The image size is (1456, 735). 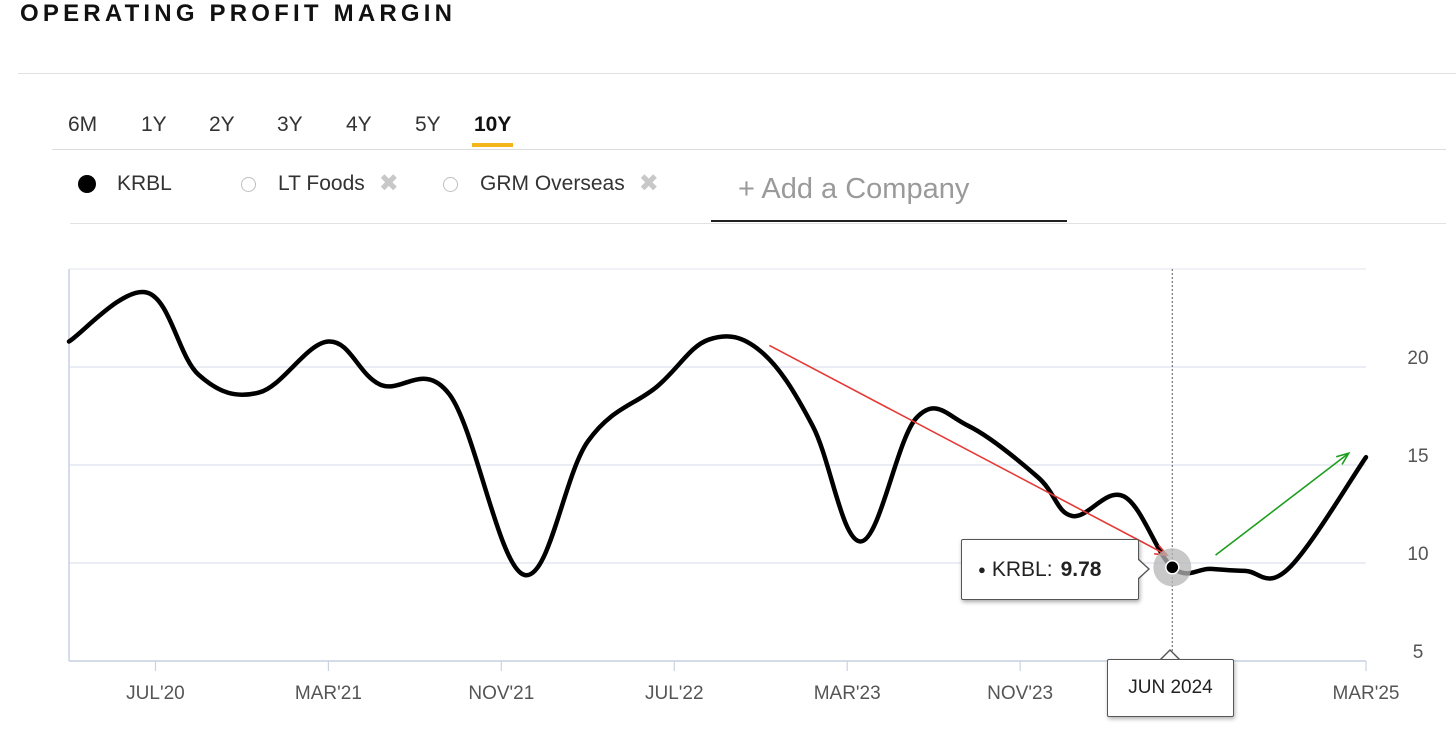 What do you see at coordinates (648, 183) in the screenshot?
I see `remove-grm-overseas-icon: ✖` at bounding box center [648, 183].